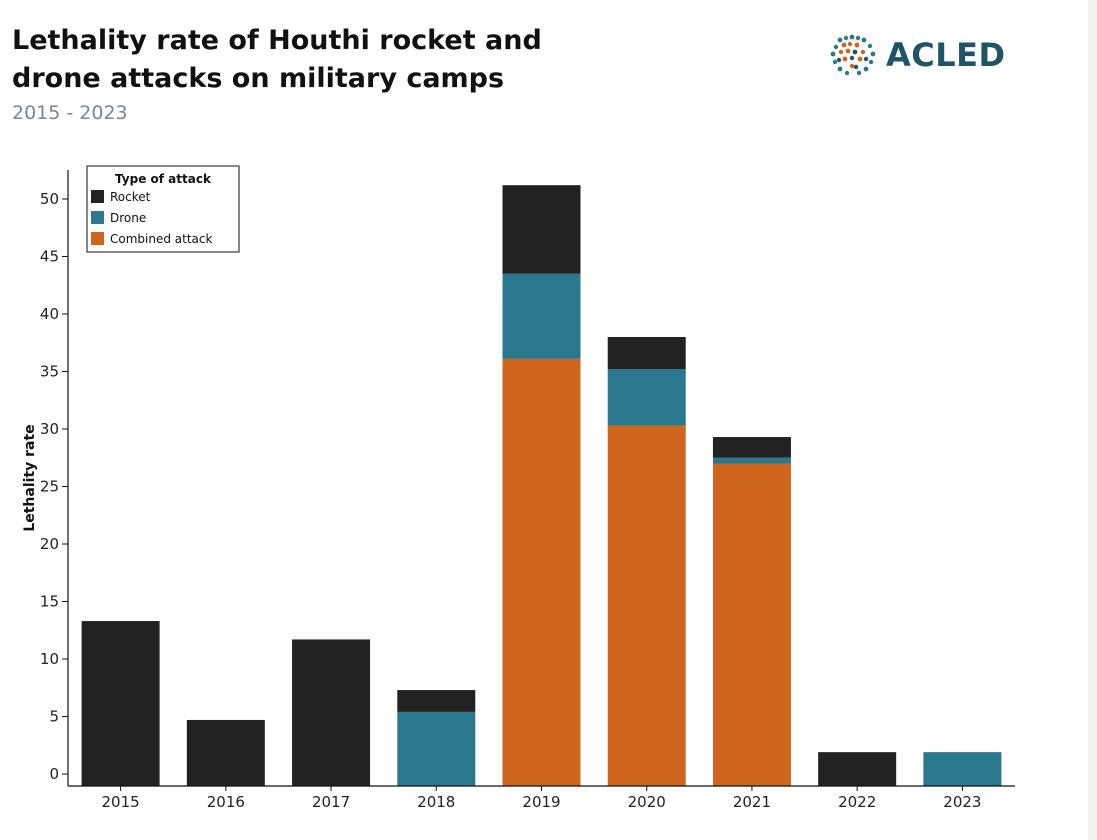  What do you see at coordinates (1092, 420) in the screenshot?
I see `page-scrollbar-gutter` at bounding box center [1092, 420].